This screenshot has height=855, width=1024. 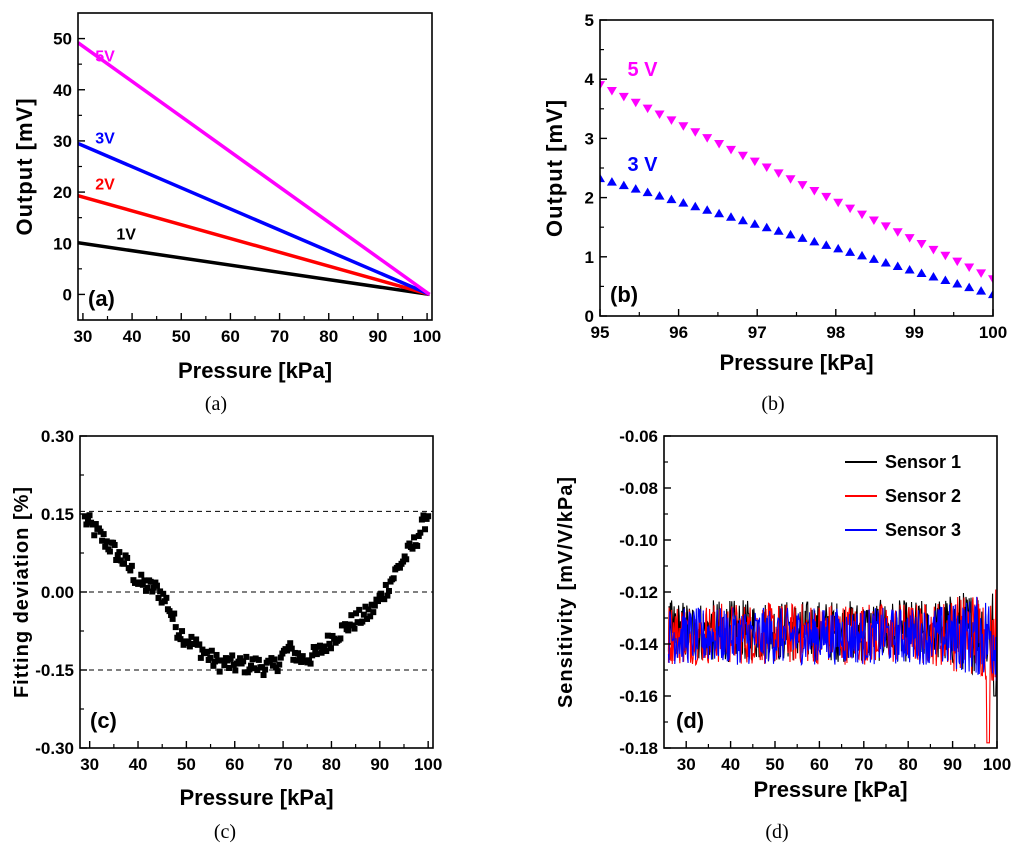 What do you see at coordinates (638, 540) in the screenshot?
I see `y-tick-label: -0.10` at bounding box center [638, 540].